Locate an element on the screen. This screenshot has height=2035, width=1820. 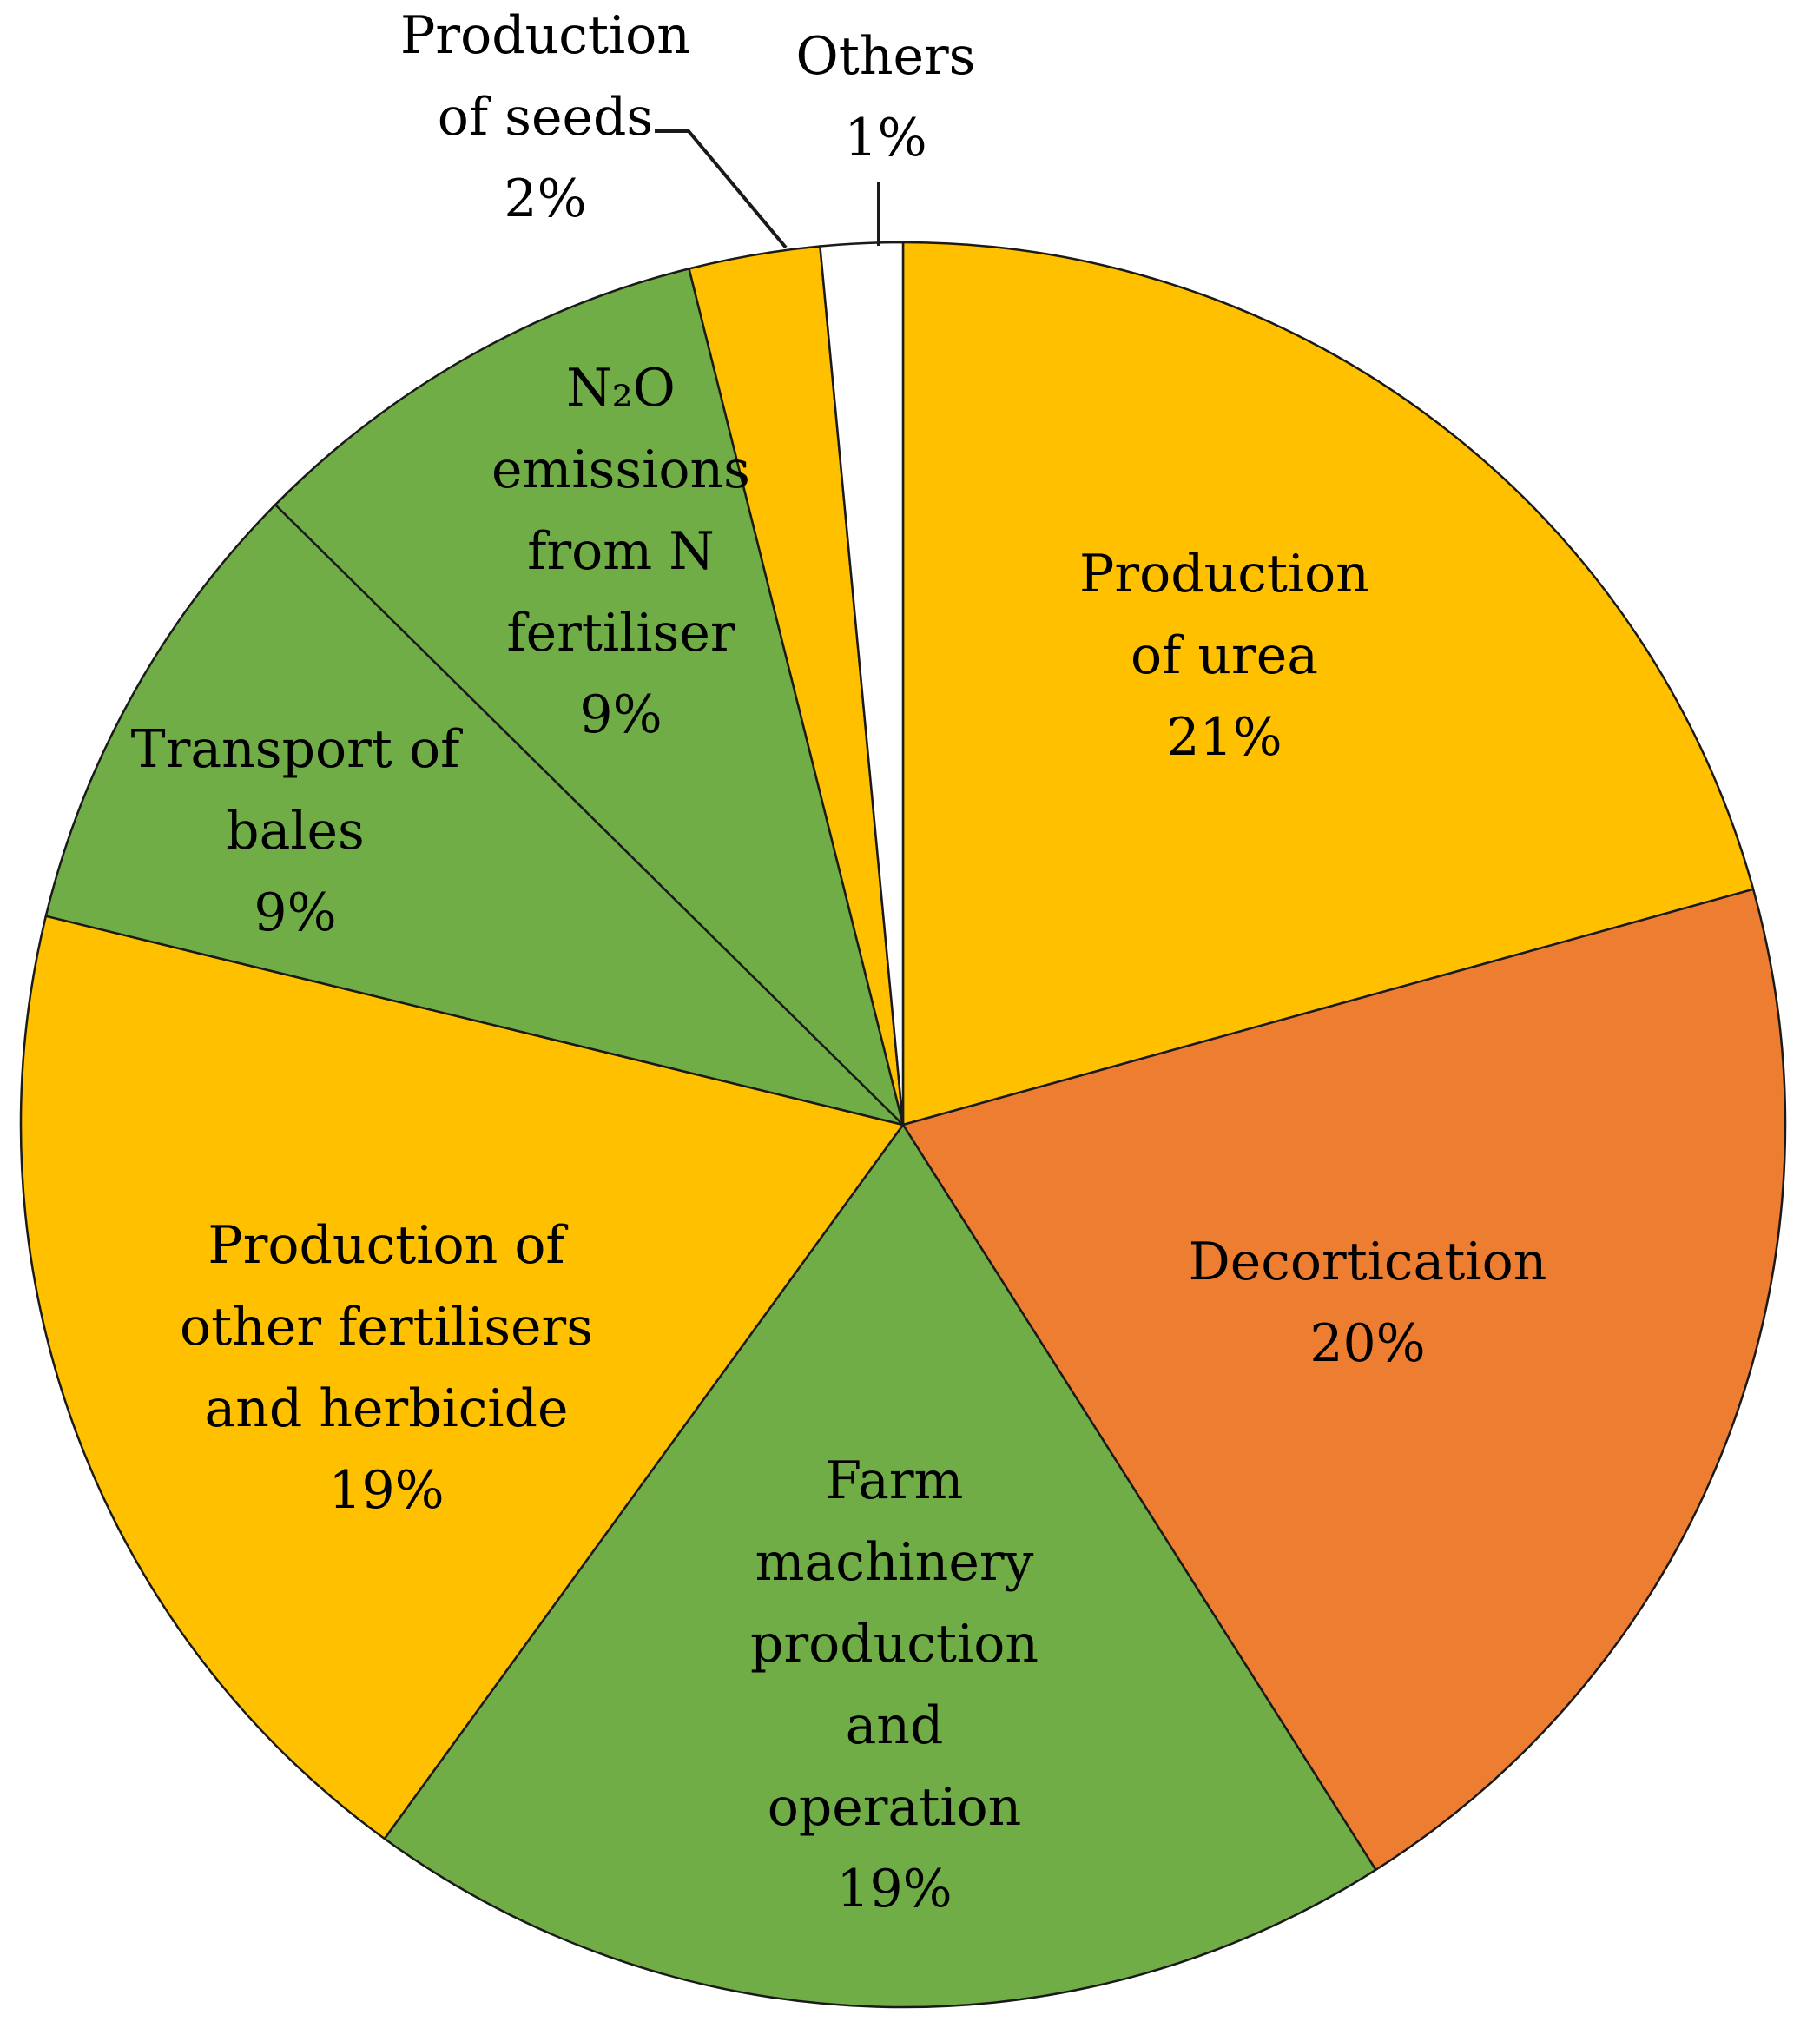
label-leaders is located at coordinates (767, 189).